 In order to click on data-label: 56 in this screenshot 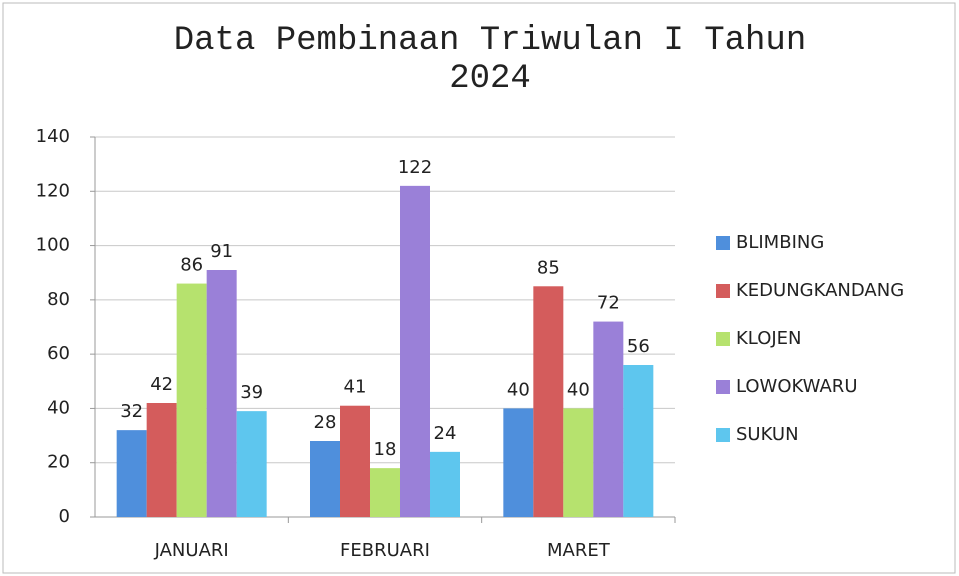, I will do `click(638, 346)`.